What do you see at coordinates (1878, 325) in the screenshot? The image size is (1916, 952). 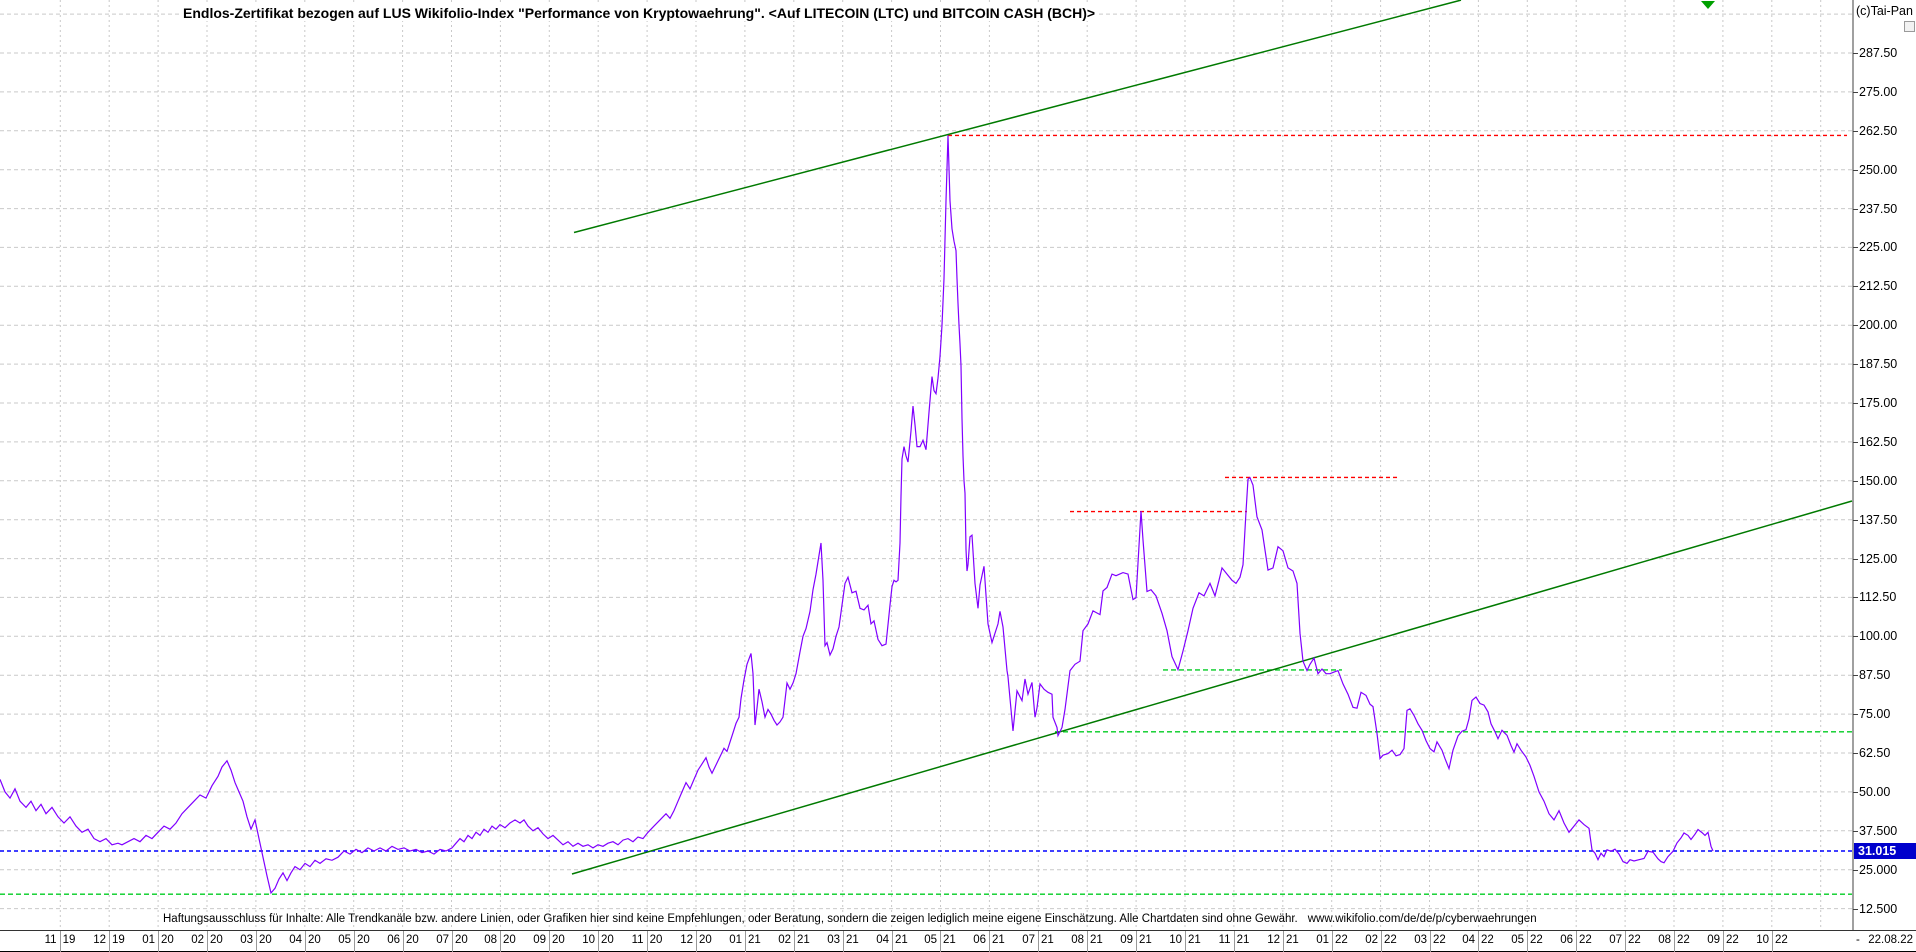 I see `y-axis-label: 200.00` at bounding box center [1878, 325].